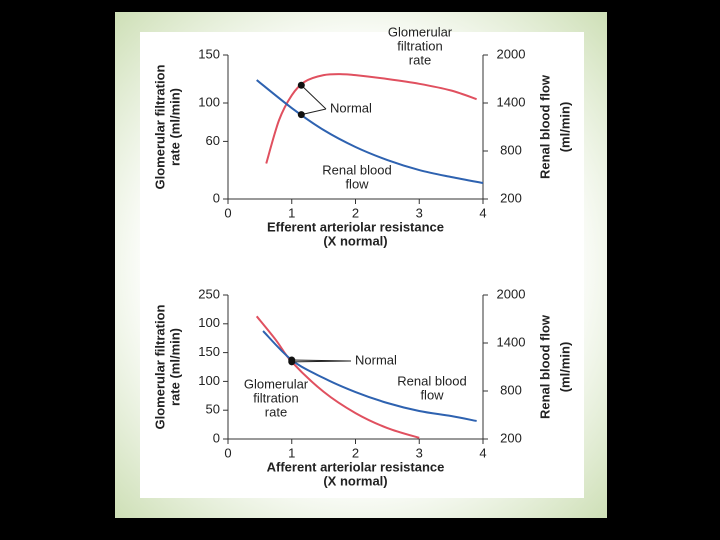 Image resolution: width=720 pixels, height=540 pixels. I want to click on x-axis-title: Afferent arteriolar resistance, so click(356, 466).